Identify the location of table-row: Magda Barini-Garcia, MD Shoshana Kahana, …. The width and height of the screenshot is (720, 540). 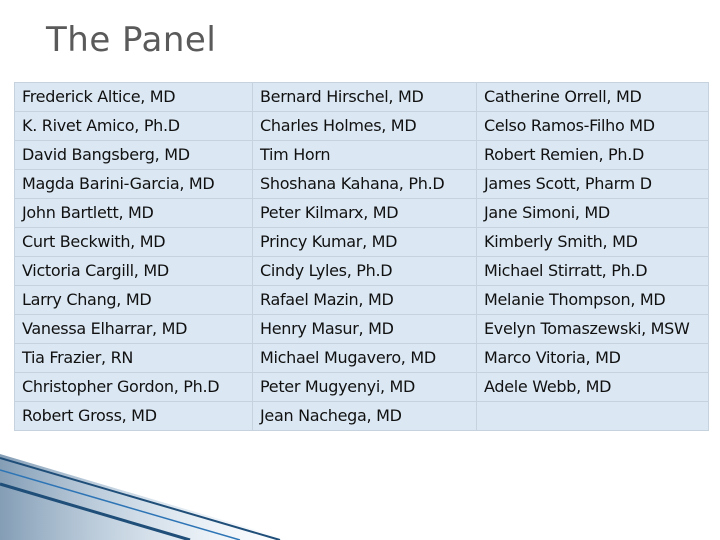
(361, 184).